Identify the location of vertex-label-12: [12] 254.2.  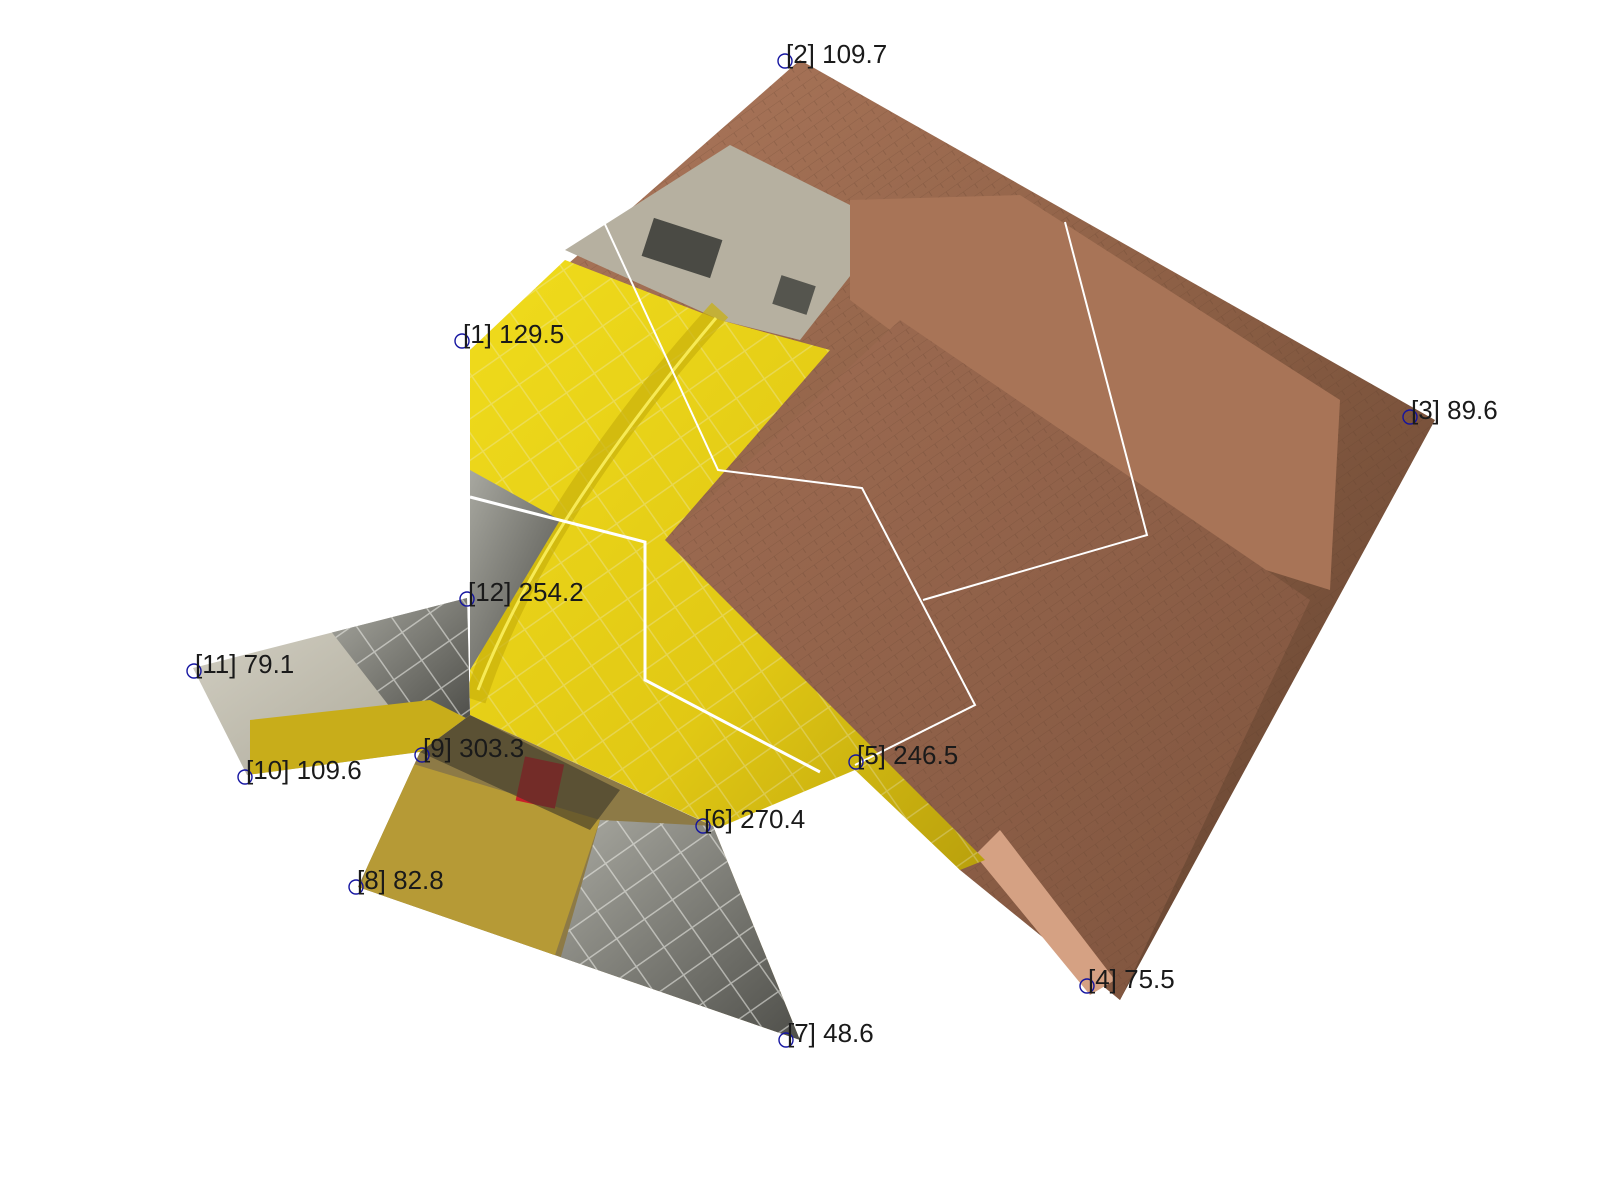
(526, 592).